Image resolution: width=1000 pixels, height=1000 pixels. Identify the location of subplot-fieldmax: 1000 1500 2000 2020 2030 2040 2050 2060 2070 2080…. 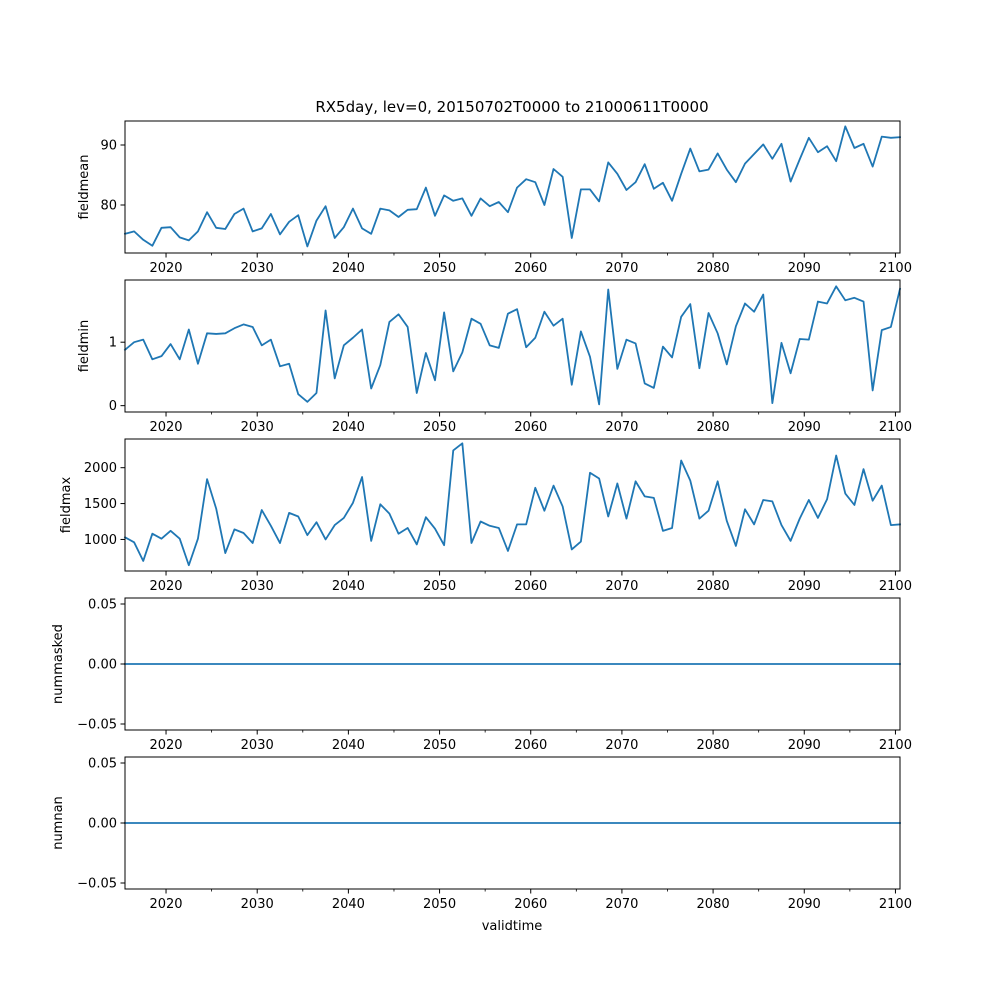
(485, 516).